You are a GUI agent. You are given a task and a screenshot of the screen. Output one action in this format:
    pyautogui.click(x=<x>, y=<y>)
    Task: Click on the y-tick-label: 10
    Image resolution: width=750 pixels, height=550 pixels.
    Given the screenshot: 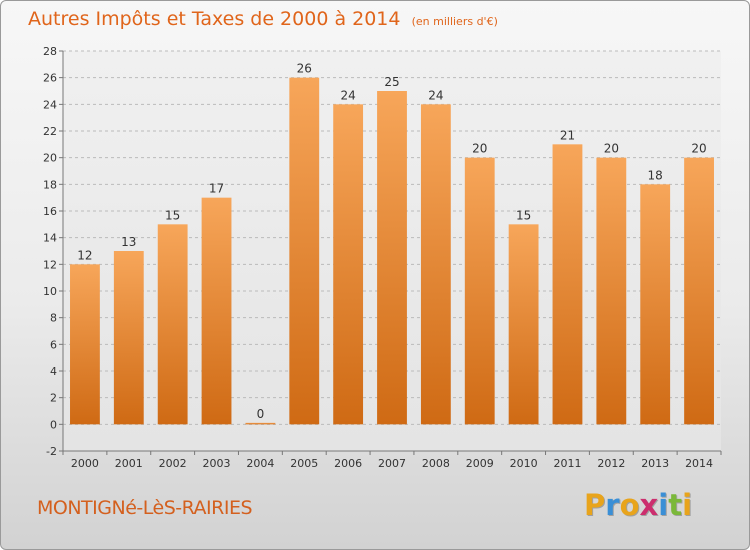 What is the action you would take?
    pyautogui.click(x=50, y=291)
    